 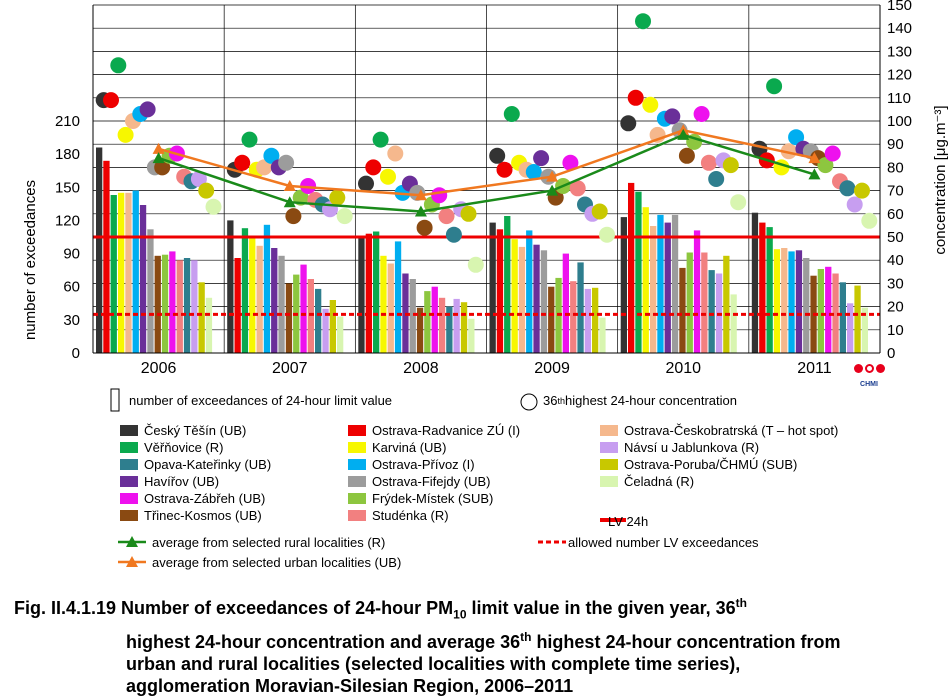 I want to click on year-label-2008: 2008, so click(x=421, y=368).